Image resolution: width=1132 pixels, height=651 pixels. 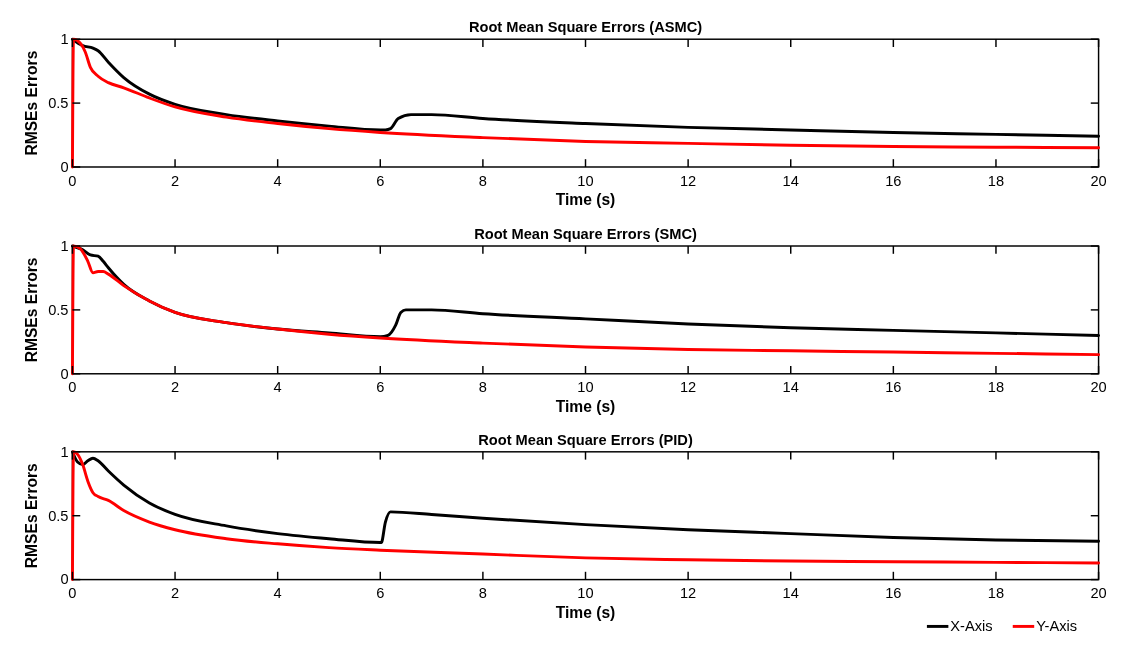 I want to click on legend-label: Y-Axis, so click(x=1057, y=626).